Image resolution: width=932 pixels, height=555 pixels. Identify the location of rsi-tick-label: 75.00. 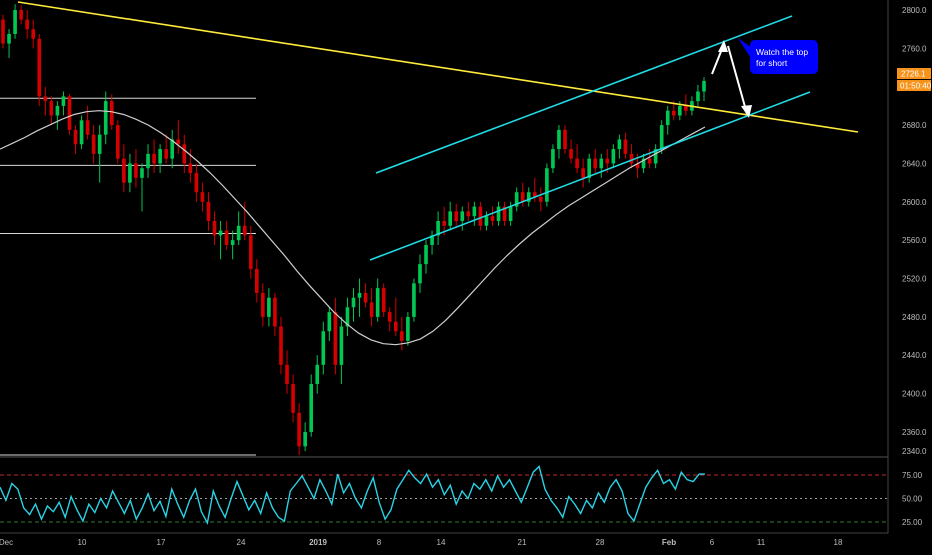
(912, 475).